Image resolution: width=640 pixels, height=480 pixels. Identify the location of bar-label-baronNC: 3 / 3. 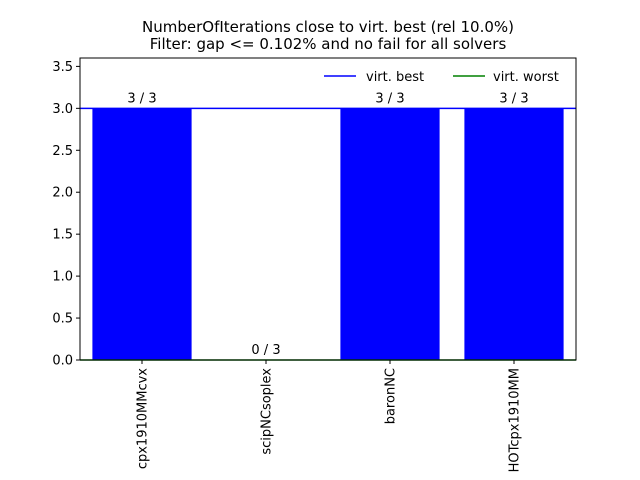
(389, 98).